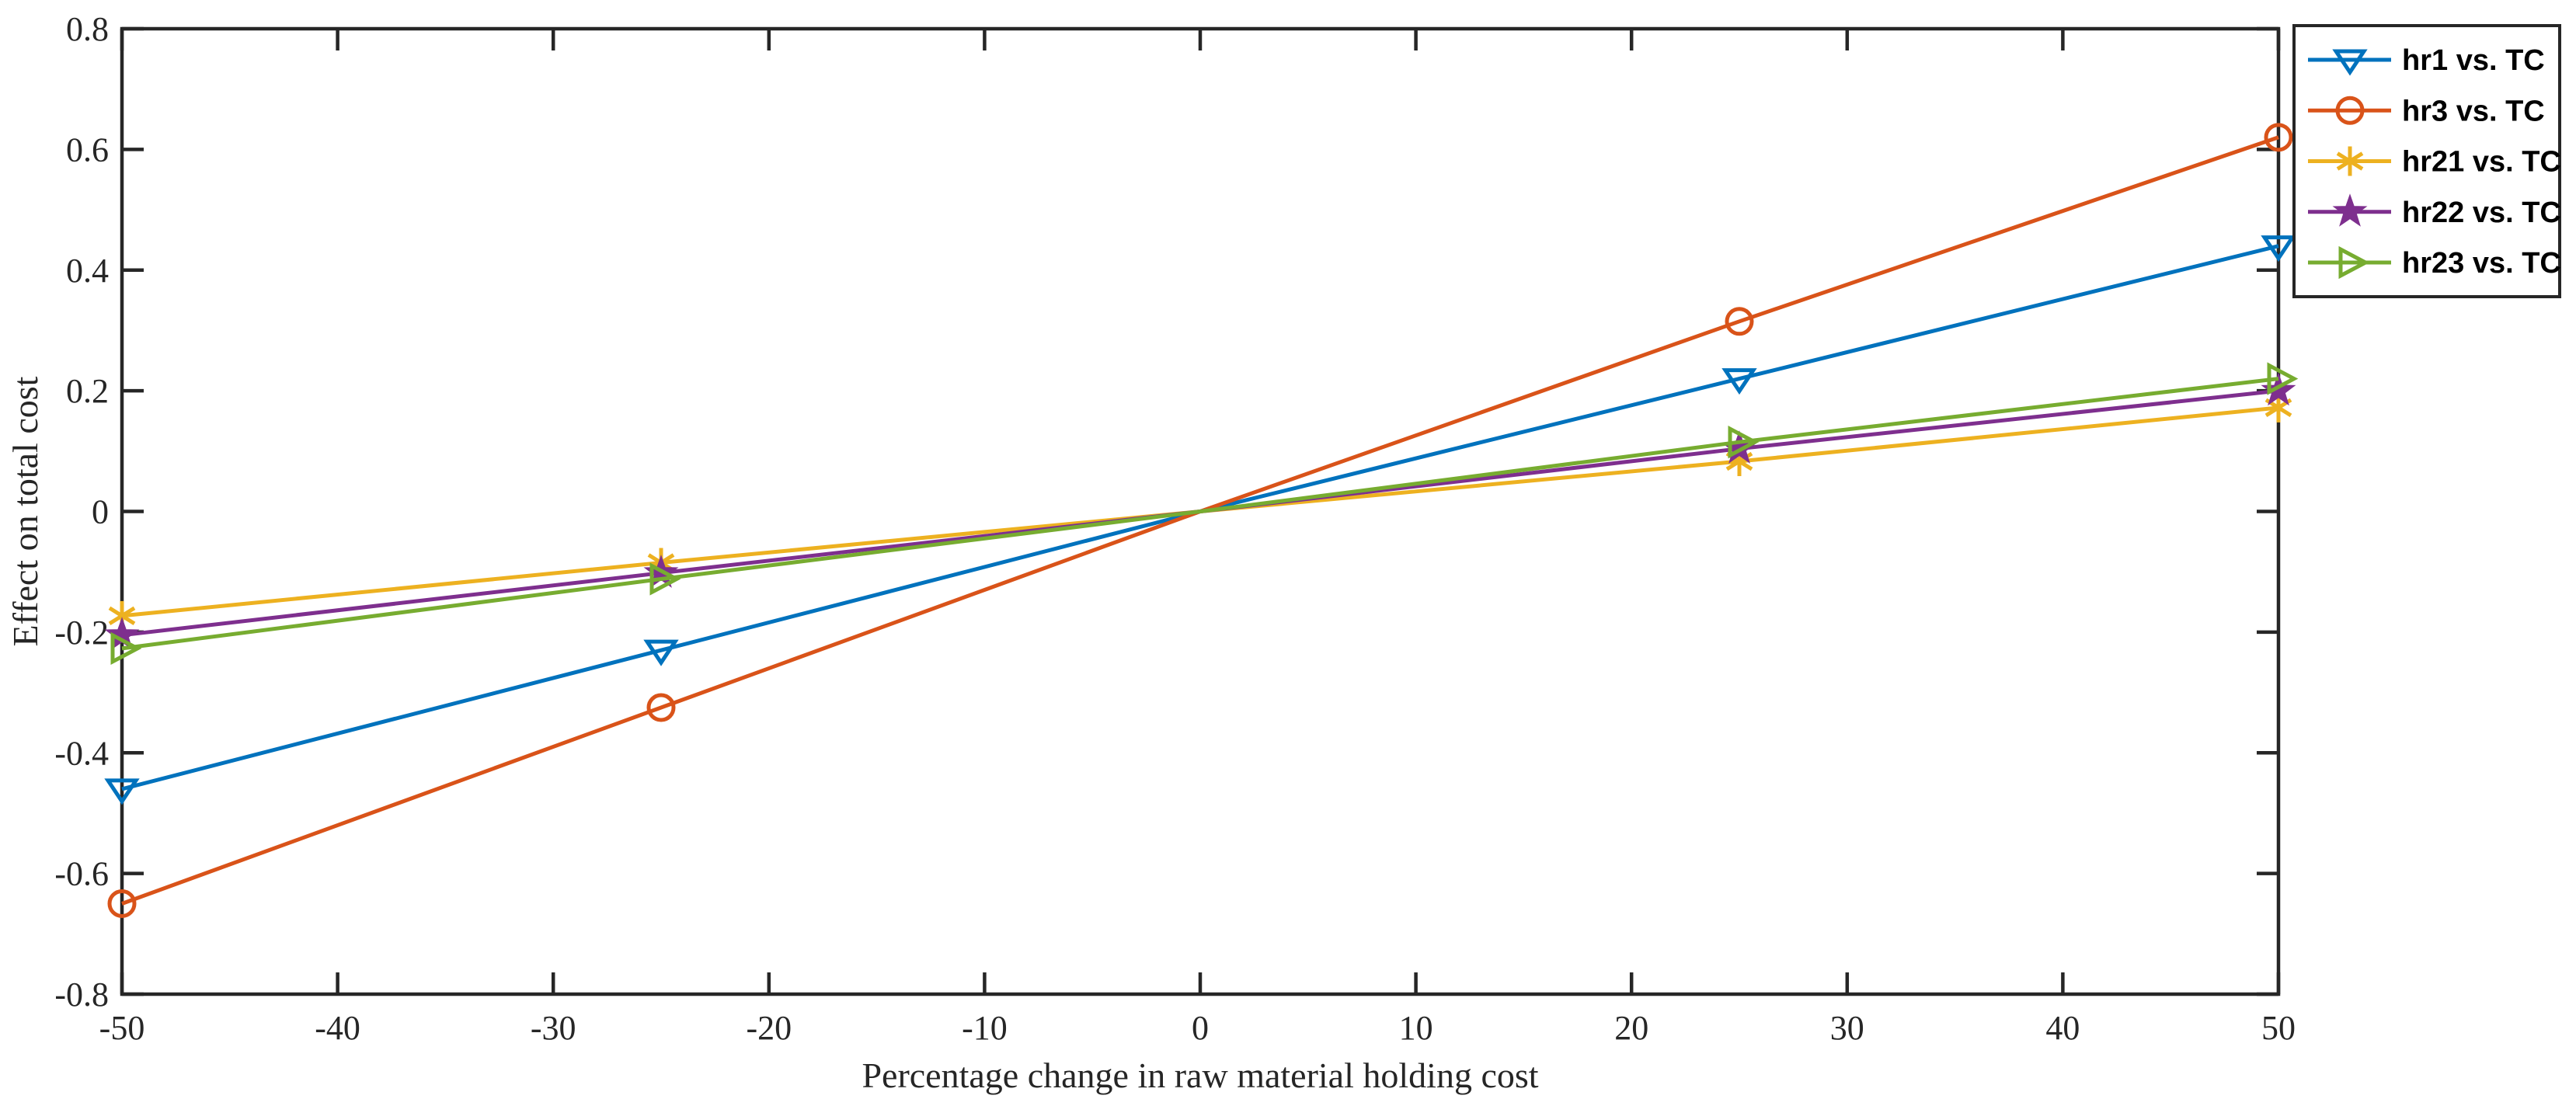  Describe the element at coordinates (81, 753) in the screenshot. I see `y-tick-label: -0.4` at that location.